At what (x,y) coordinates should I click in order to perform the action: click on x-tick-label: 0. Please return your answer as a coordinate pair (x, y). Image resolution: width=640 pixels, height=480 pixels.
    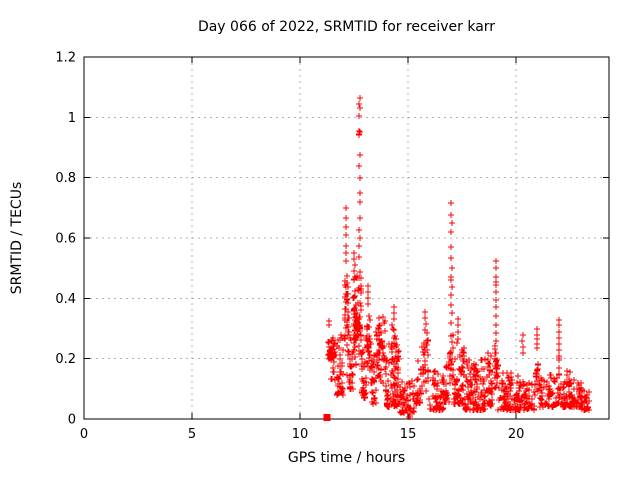
    Looking at the image, I should click on (84, 434).